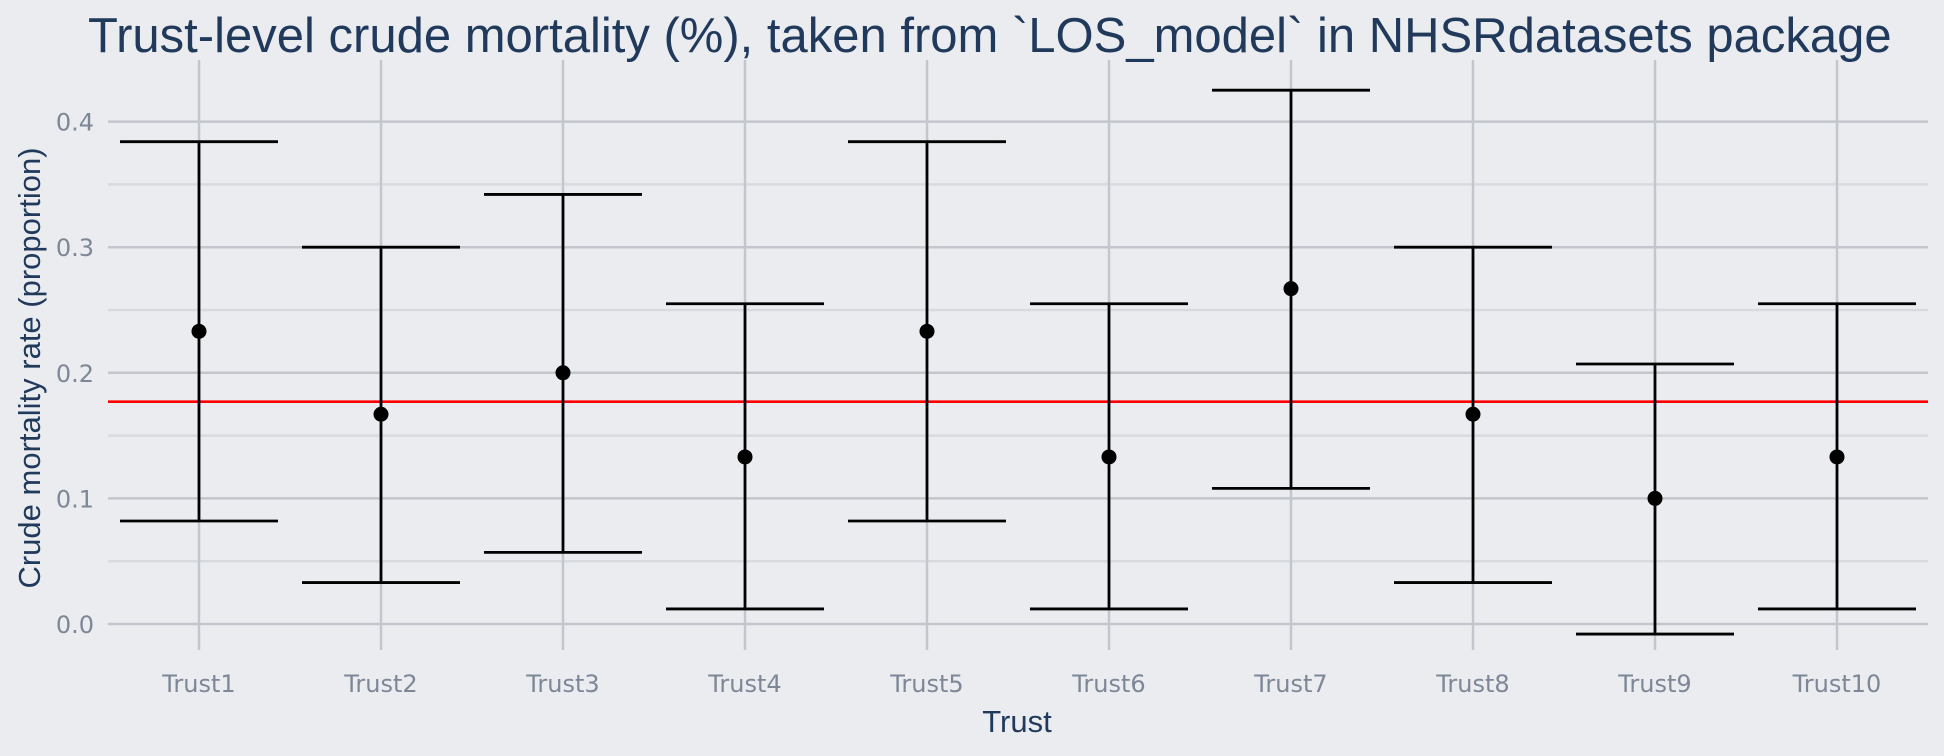  What do you see at coordinates (1472, 684) in the screenshot?
I see `x-tick-label: Trust8` at bounding box center [1472, 684].